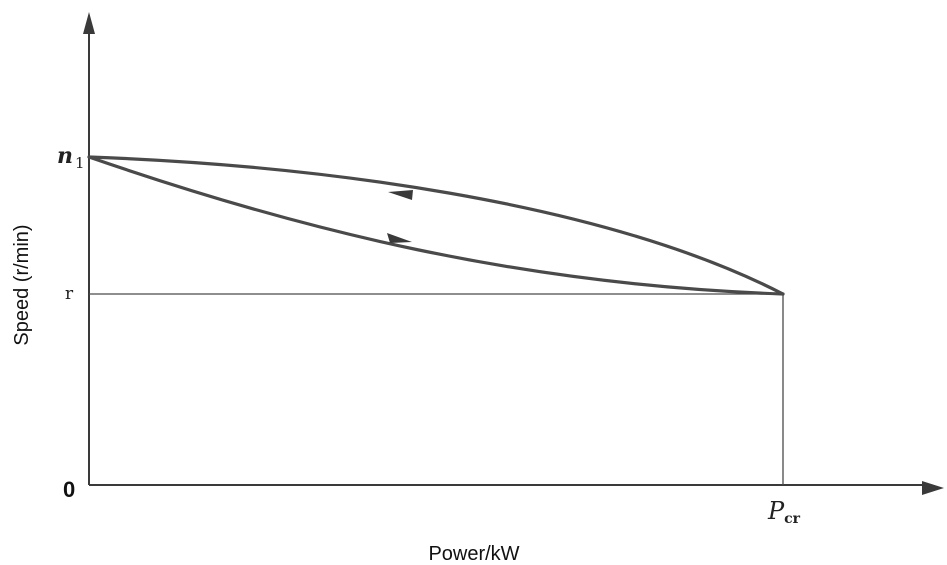 The width and height of the screenshot is (947, 565). Describe the element at coordinates (399, 238) in the screenshot. I see `lower-curve-direction-arrow` at that location.